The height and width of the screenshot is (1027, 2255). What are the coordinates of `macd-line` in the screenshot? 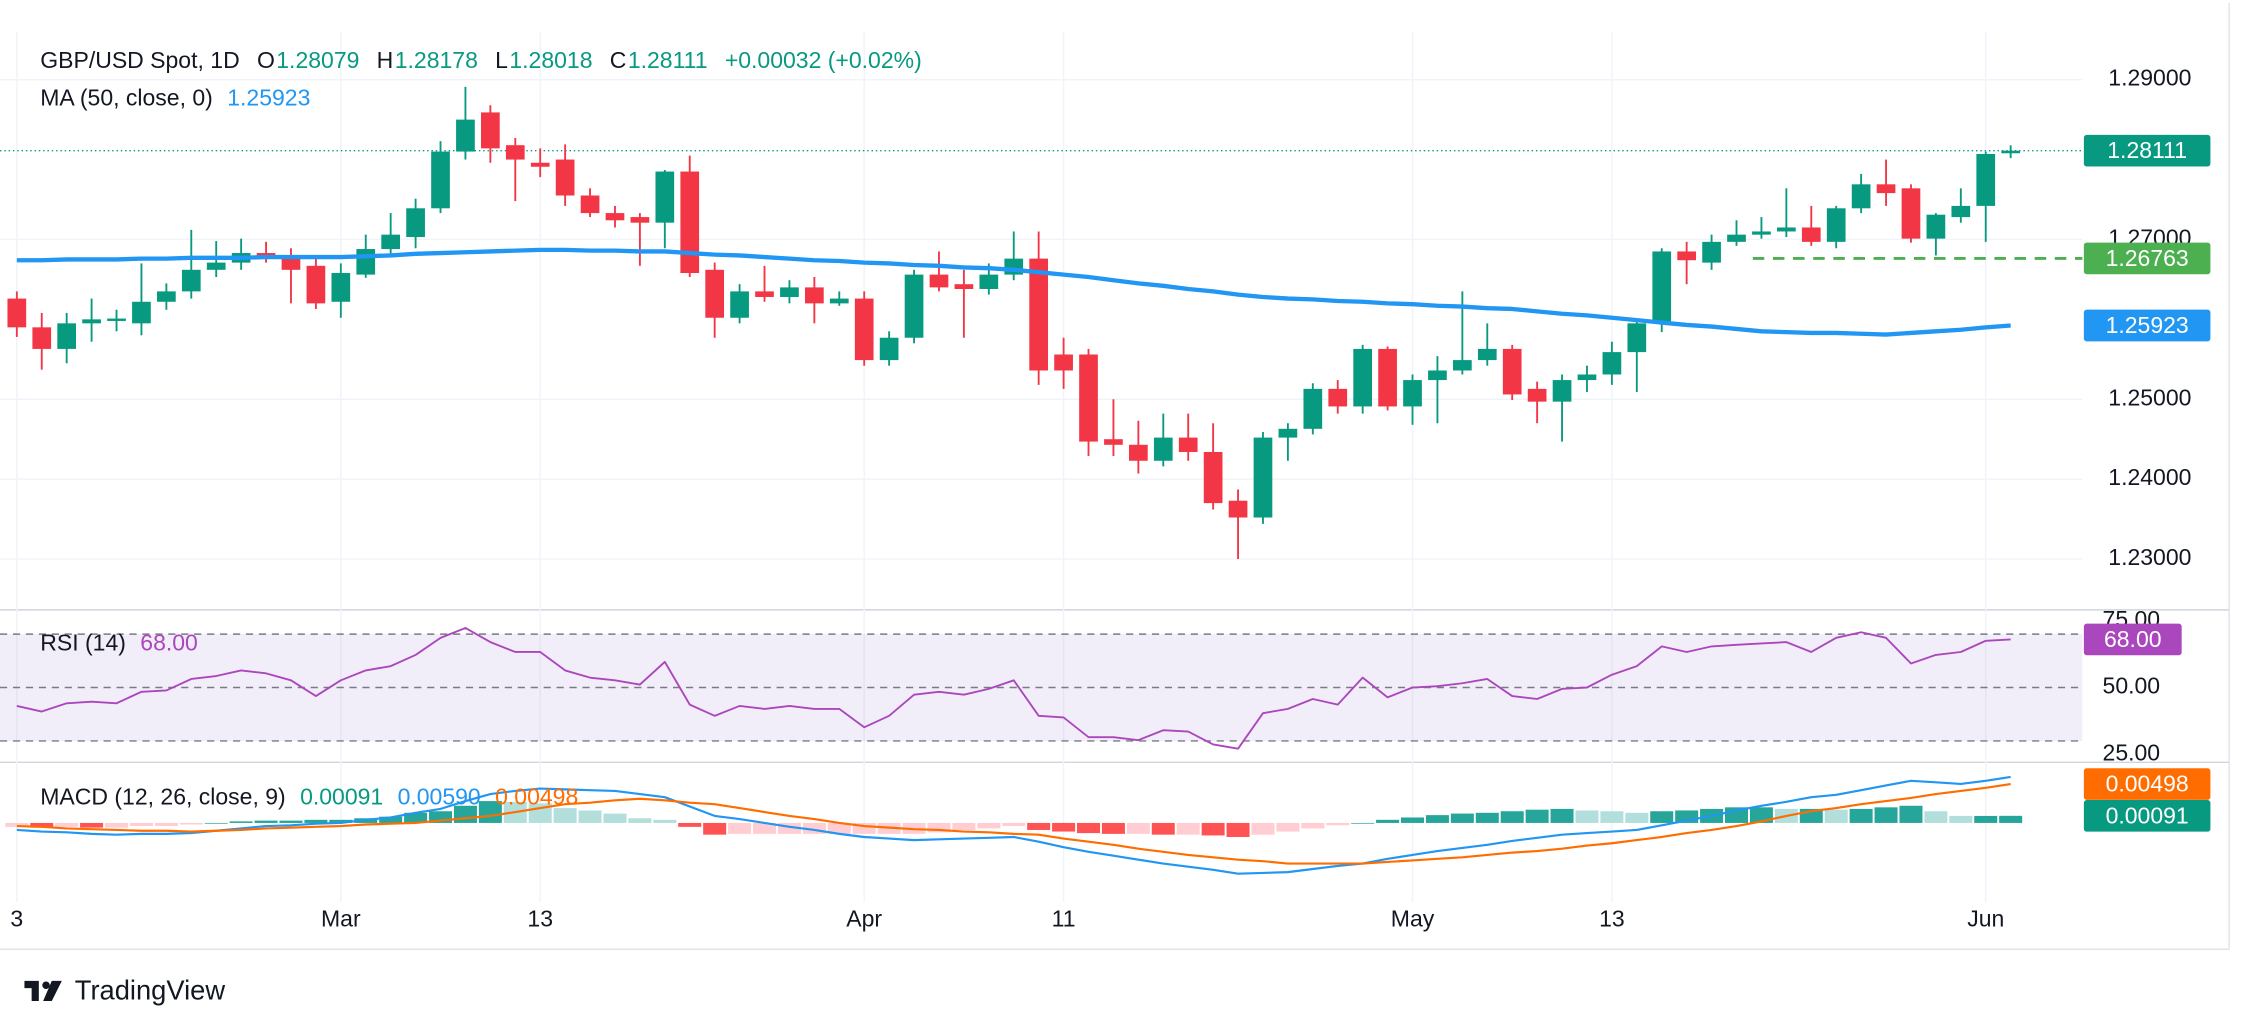 It's located at (1013, 825).